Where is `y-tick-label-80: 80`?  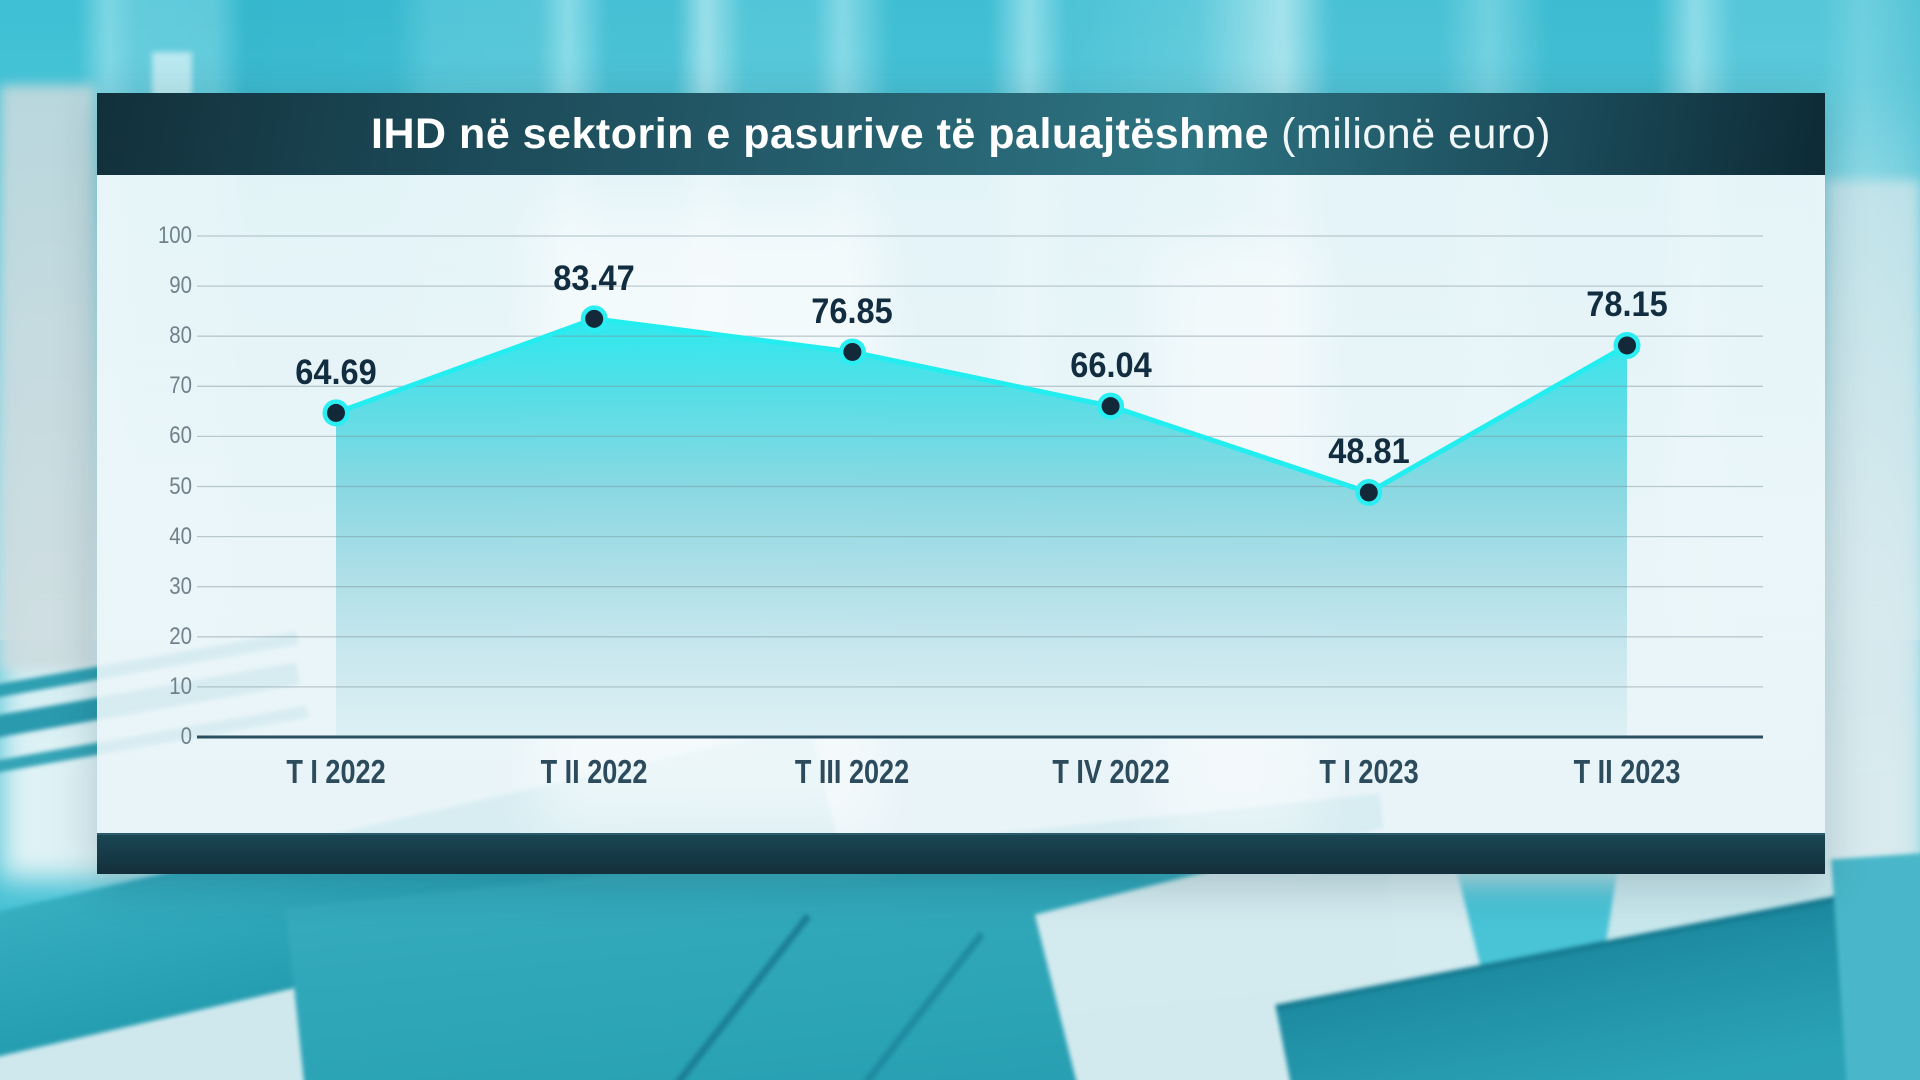
y-tick-label-80: 80 is located at coordinates (180, 336).